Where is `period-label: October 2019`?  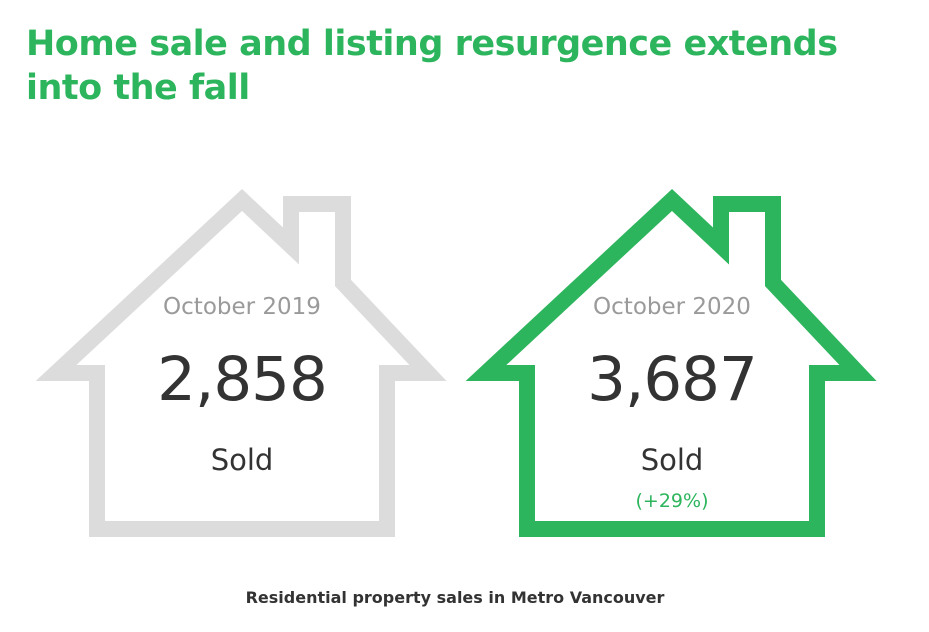
period-label: October 2019 is located at coordinates (242, 307).